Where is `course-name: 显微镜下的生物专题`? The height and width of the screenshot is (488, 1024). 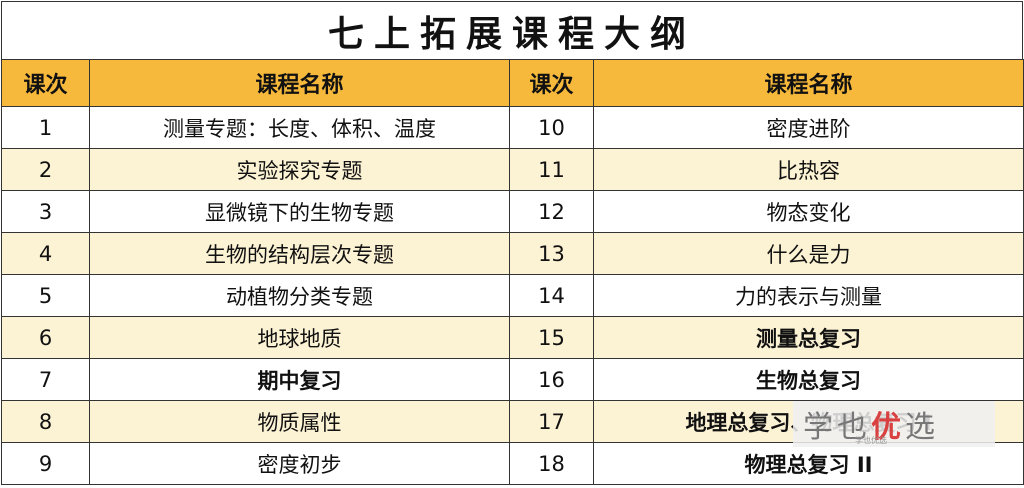 course-name: 显微镜下的生物专题 is located at coordinates (299, 211).